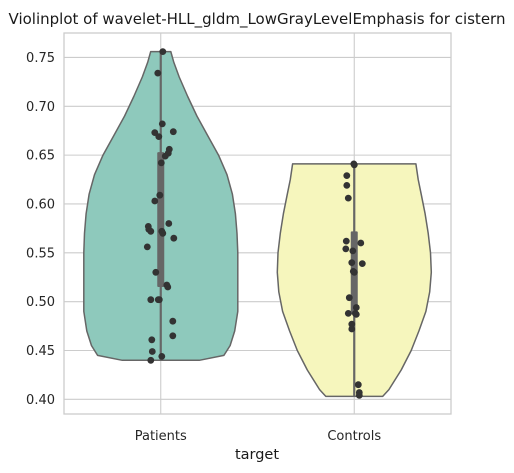  What do you see at coordinates (40, 253) in the screenshot?
I see `y-tick-label-3: 0.55` at bounding box center [40, 253].